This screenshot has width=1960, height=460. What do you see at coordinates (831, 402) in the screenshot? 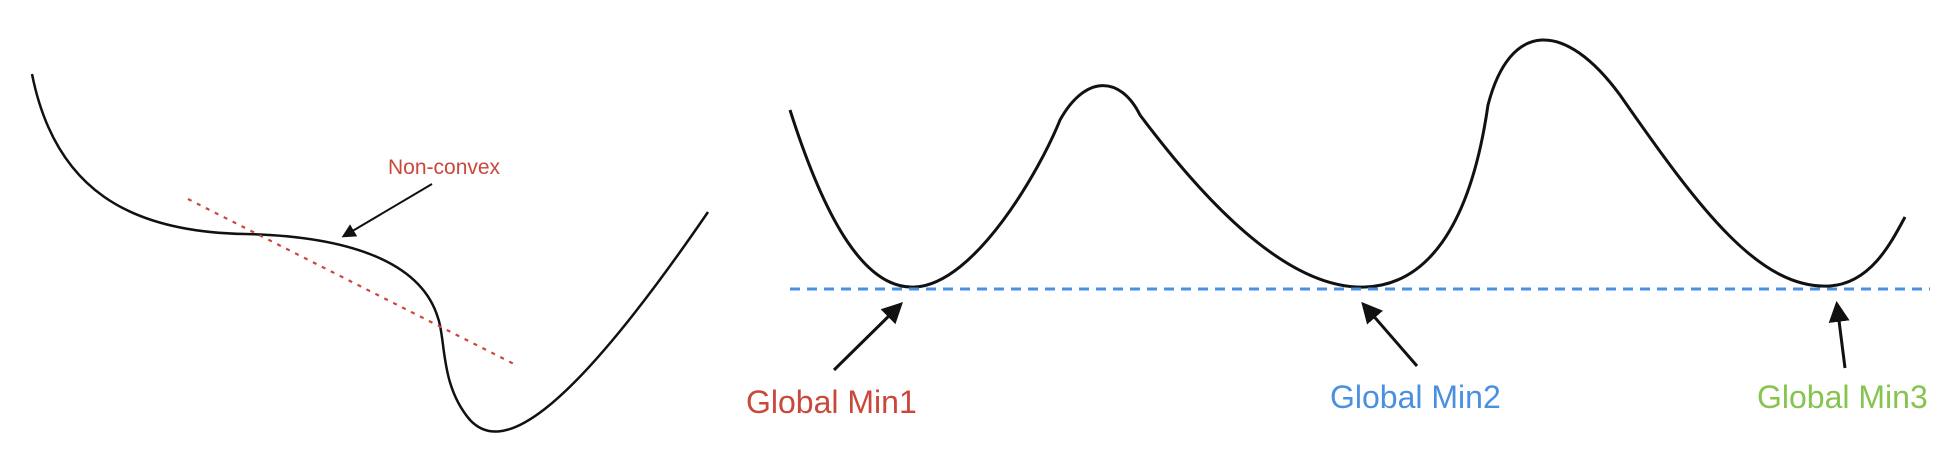
I see `global-min1-label: Global Min1` at bounding box center [831, 402].